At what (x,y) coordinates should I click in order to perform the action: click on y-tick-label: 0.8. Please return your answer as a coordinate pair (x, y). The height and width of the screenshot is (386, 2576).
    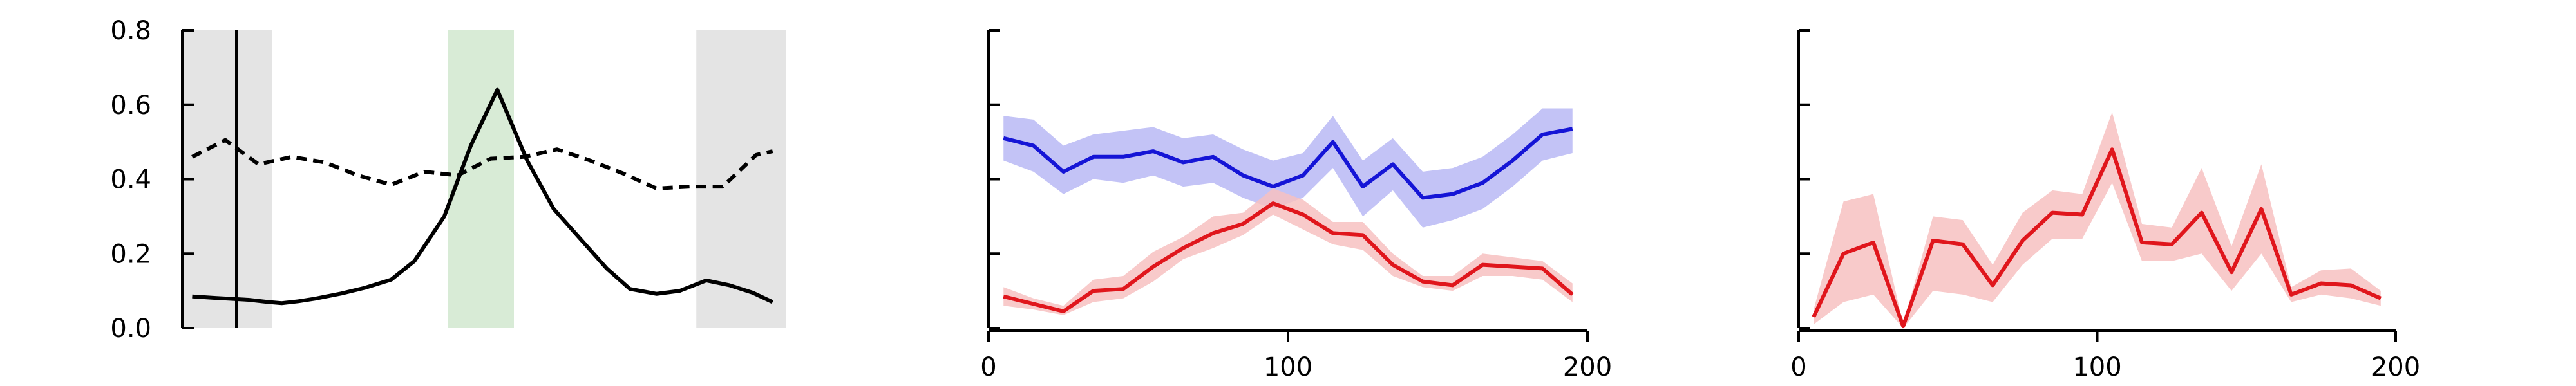
    Looking at the image, I should click on (130, 31).